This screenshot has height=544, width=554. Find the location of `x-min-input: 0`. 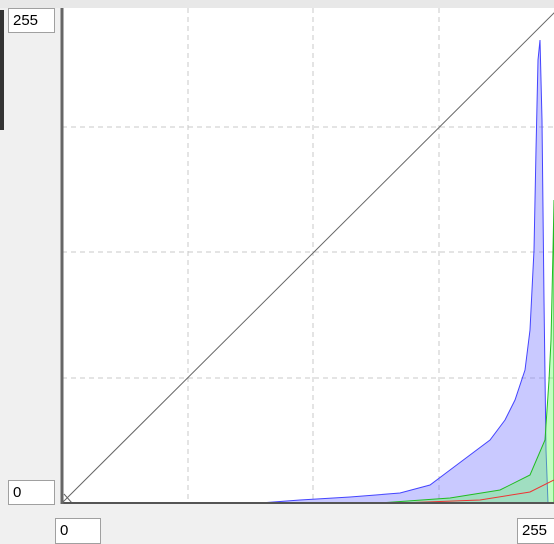

x-min-input: 0 is located at coordinates (78, 531).